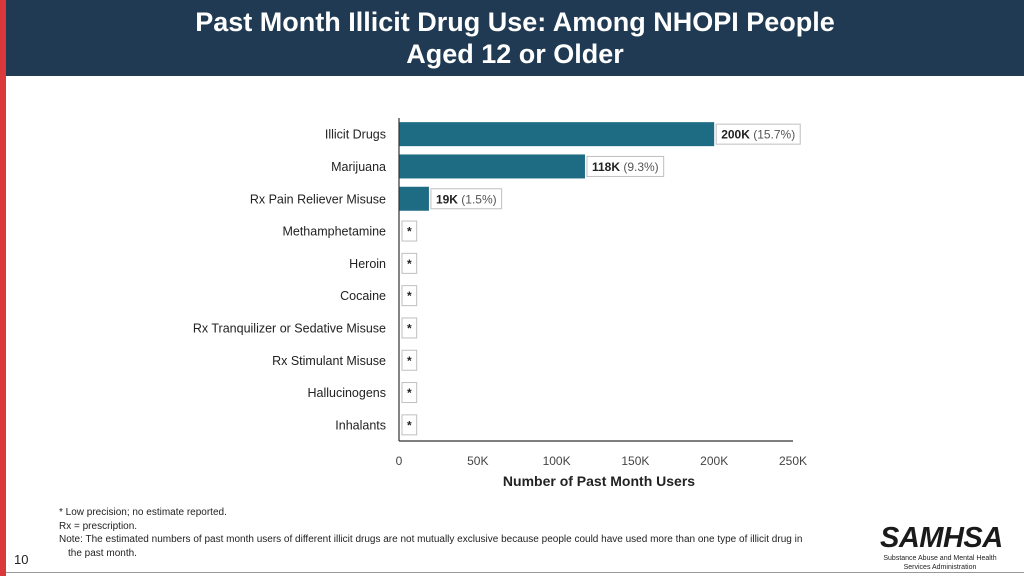 This screenshot has width=1024, height=576. I want to click on x-tick-label: 50K, so click(477, 461).